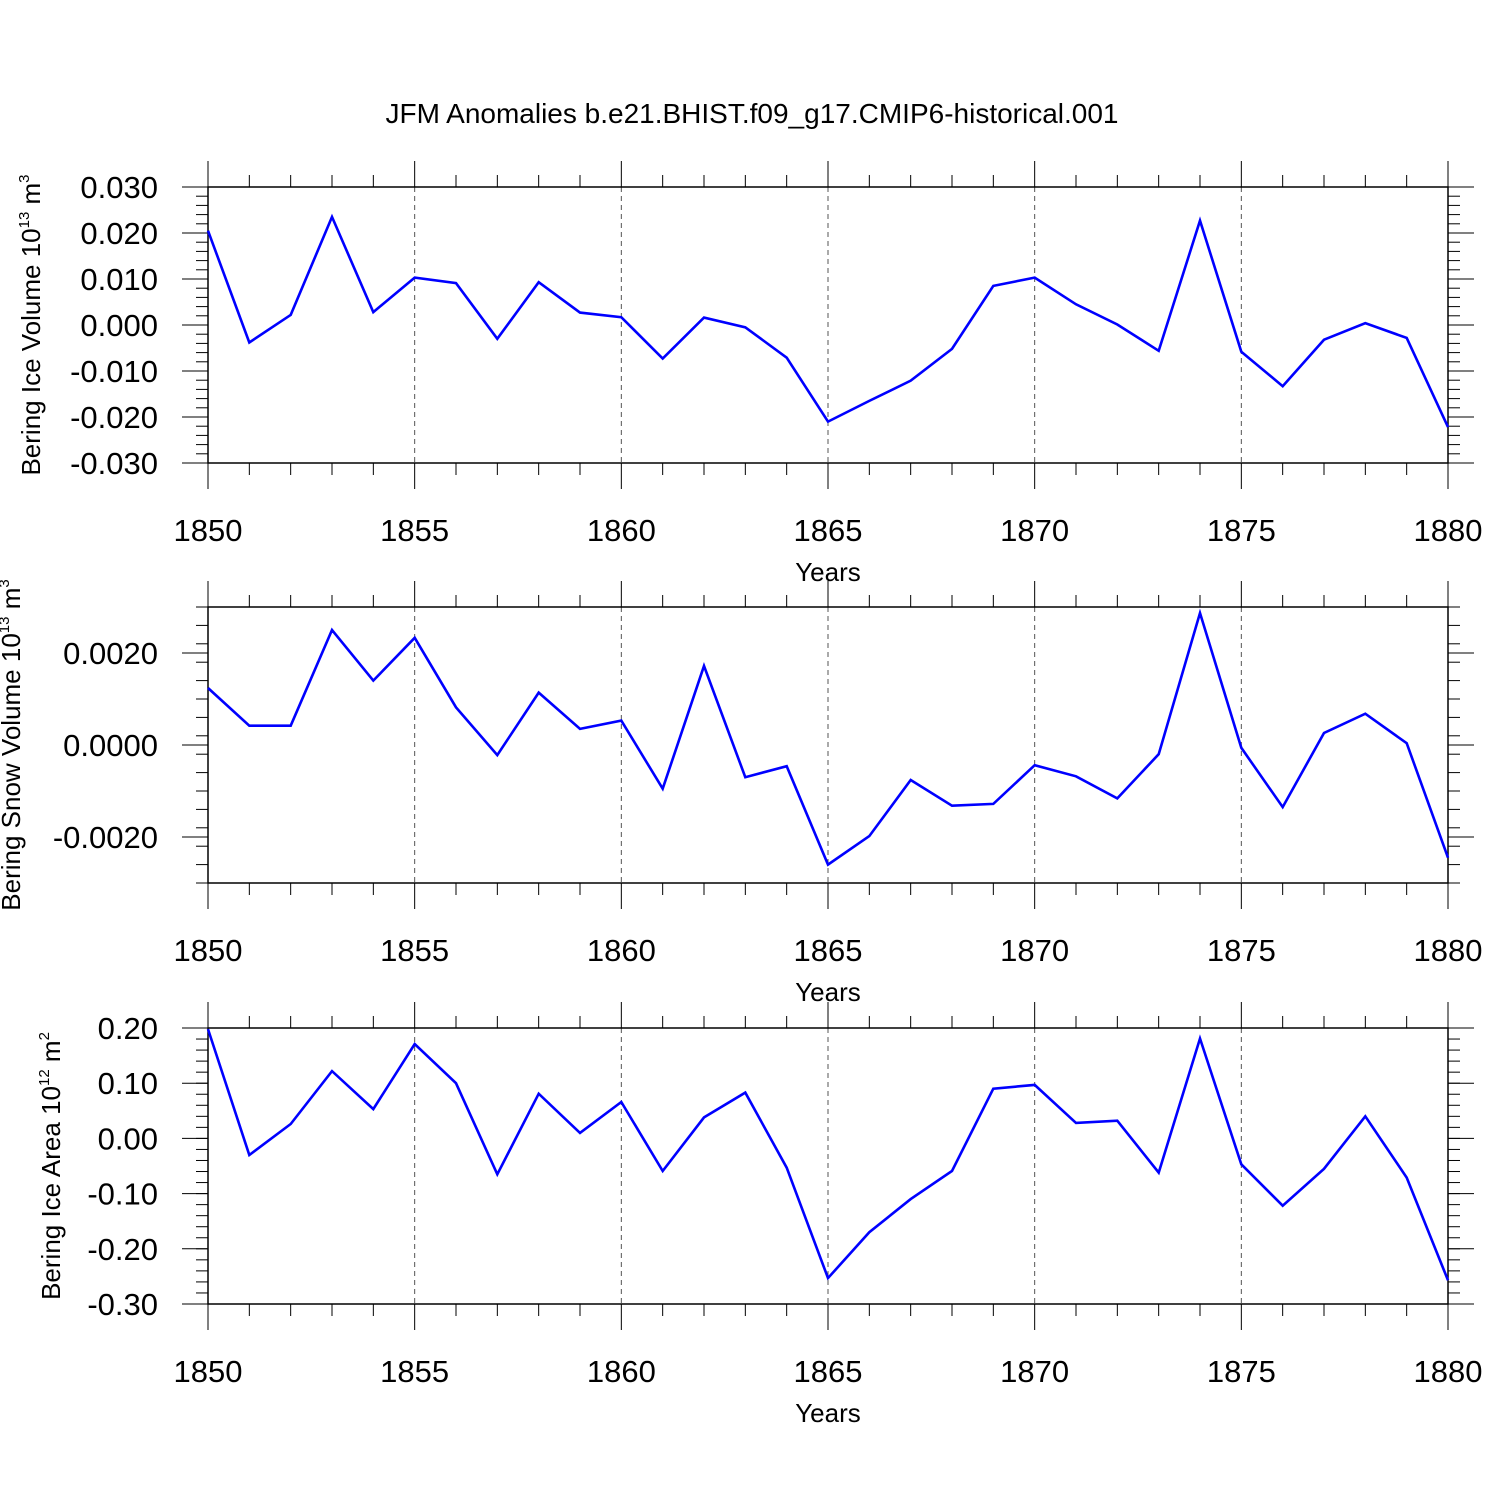  I want to click on y-tick-label: -0.020, so click(114, 417).